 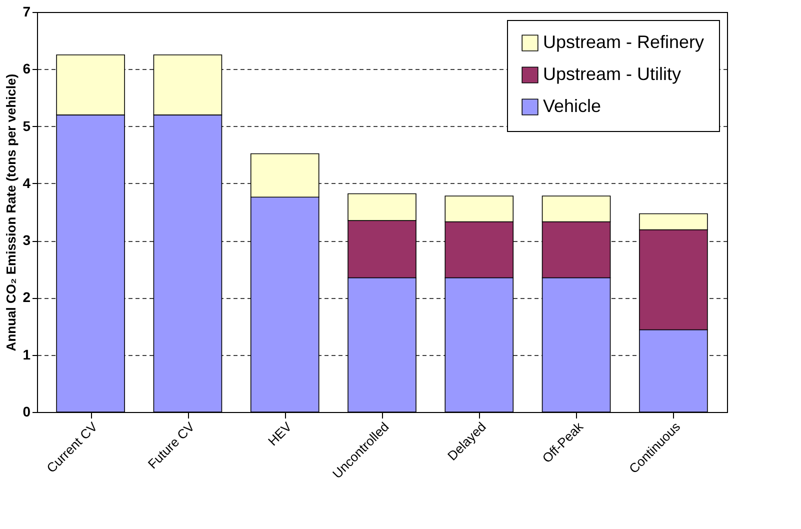 I want to click on y-tick-label: 2, so click(x=26, y=297).